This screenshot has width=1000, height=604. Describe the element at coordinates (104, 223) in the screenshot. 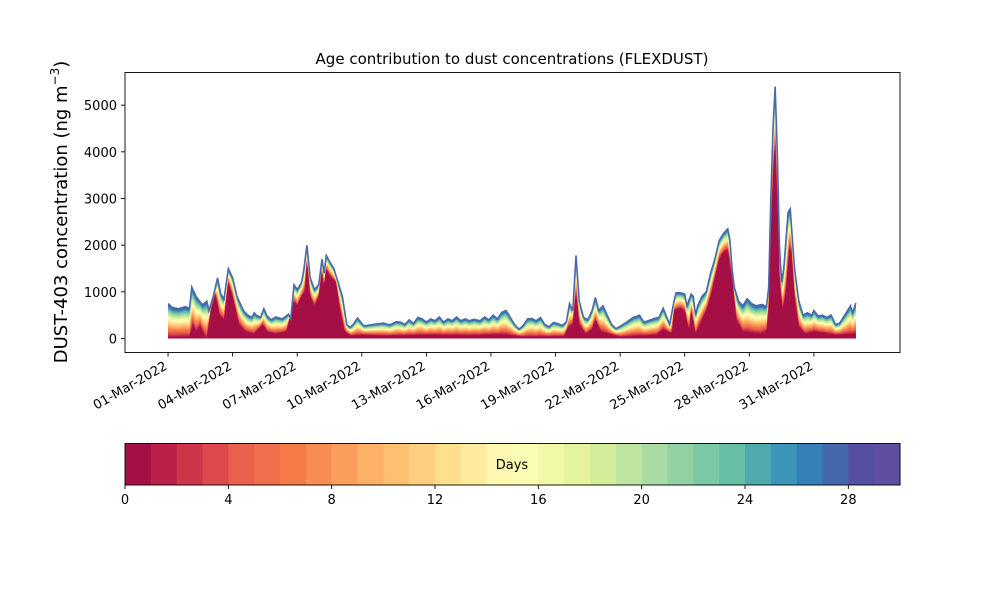

I see `y-axis: 0 1000 2000 3000 4000 5000` at that location.